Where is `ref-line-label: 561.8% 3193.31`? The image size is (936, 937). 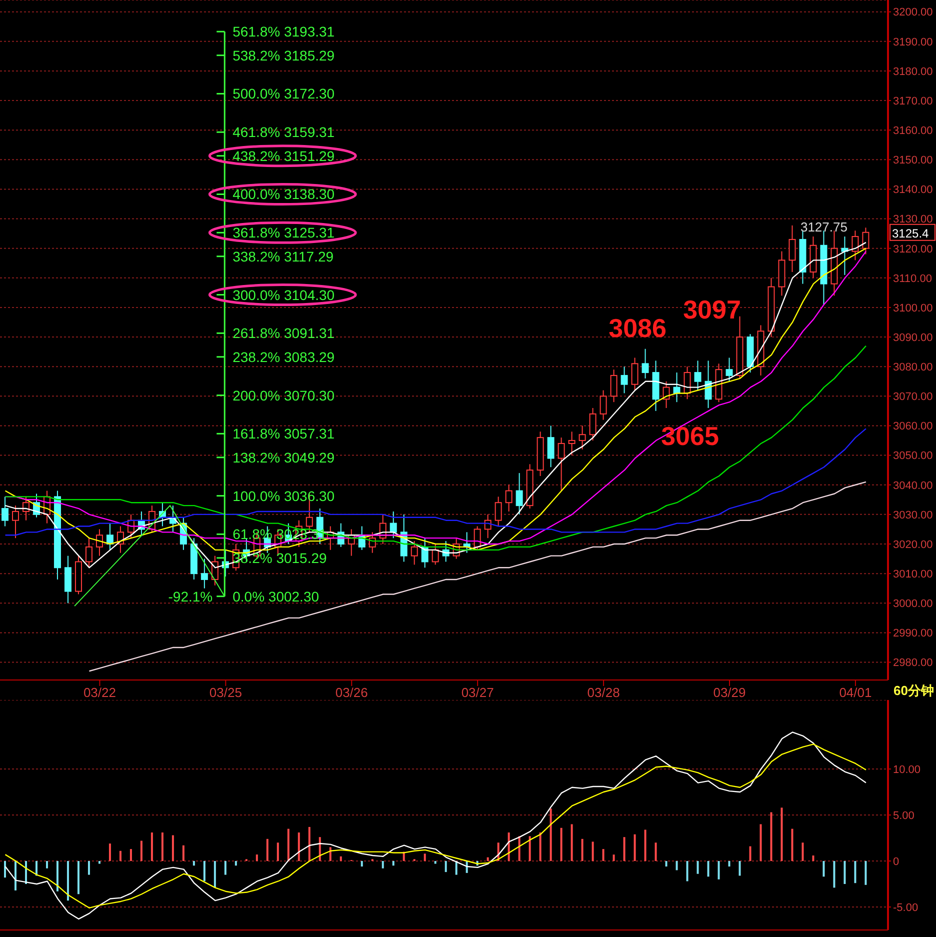 ref-line-label: 561.8% 3193.31 is located at coordinates (283, 32).